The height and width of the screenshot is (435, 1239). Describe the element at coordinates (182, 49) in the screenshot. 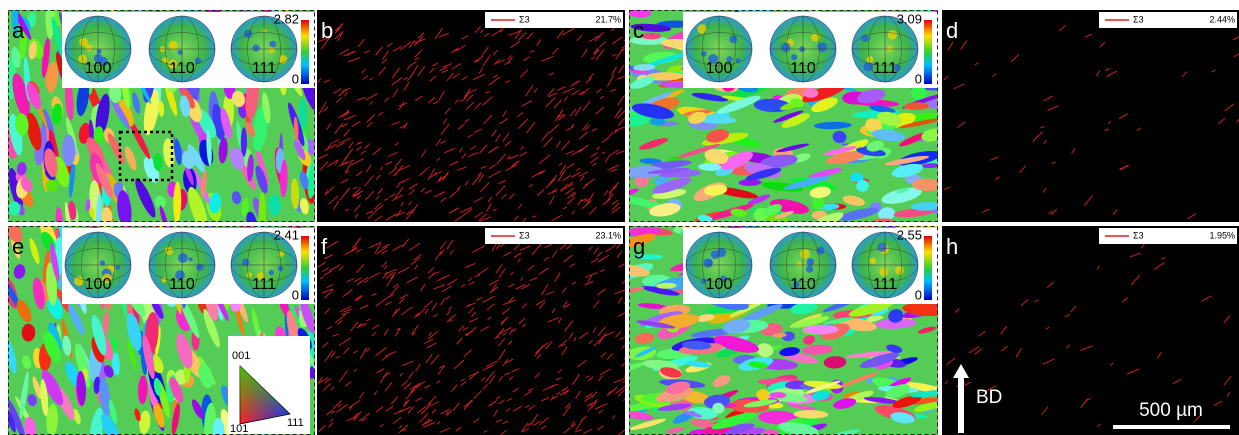

I see `pole-grid` at that location.